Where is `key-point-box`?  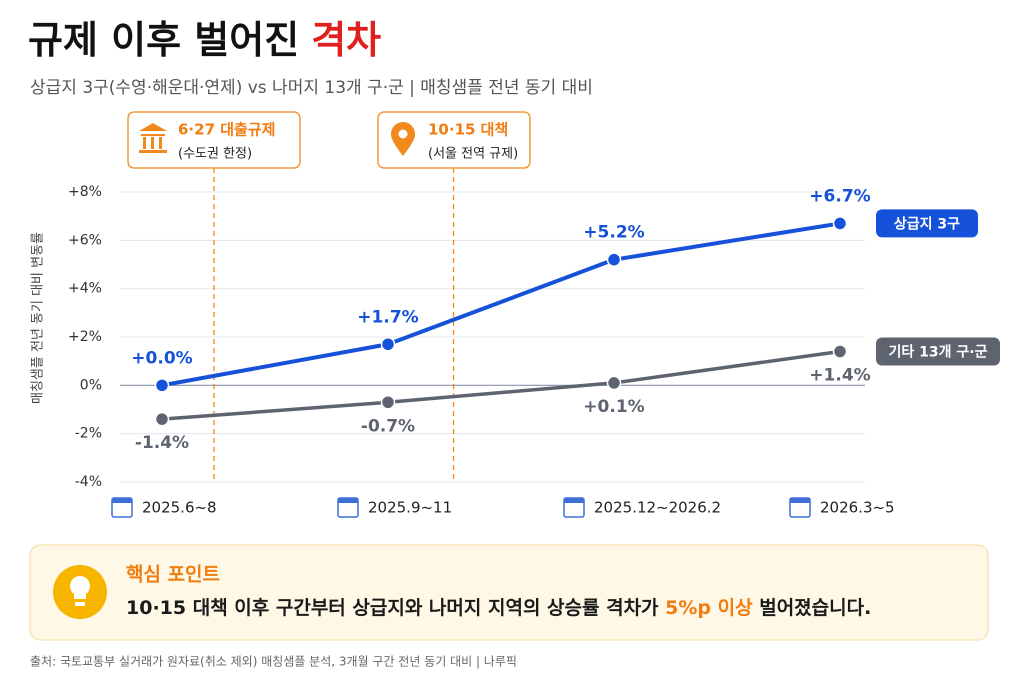
key-point-box is located at coordinates (509, 592).